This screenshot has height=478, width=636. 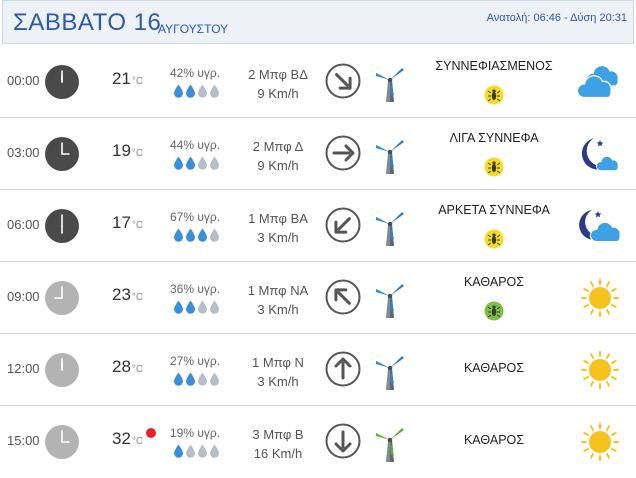 What do you see at coordinates (121, 78) in the screenshot?
I see `temperature-value: 21` at bounding box center [121, 78].